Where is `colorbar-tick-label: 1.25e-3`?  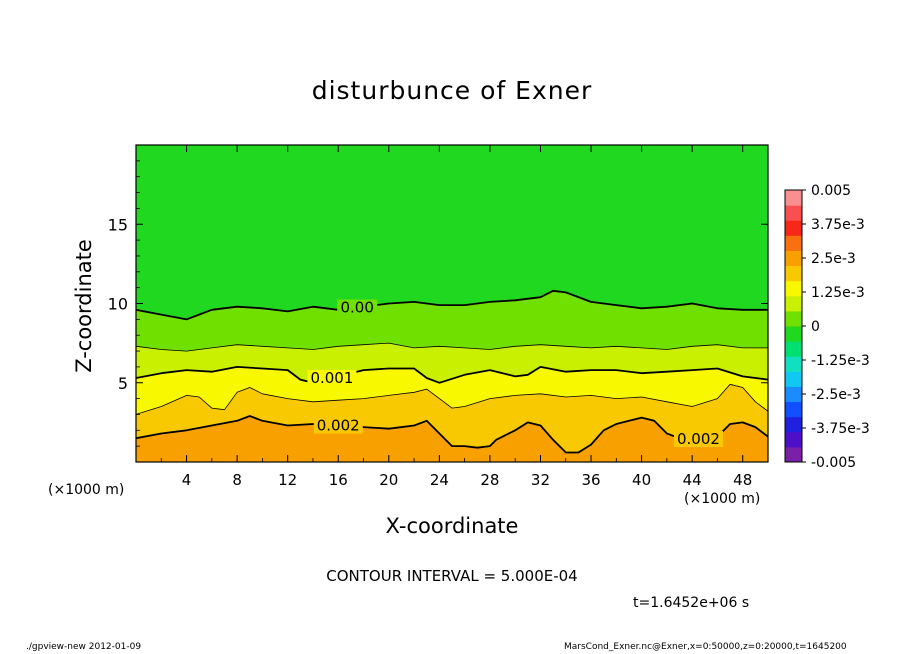
colorbar-tick-label: 1.25e-3 is located at coordinates (838, 293).